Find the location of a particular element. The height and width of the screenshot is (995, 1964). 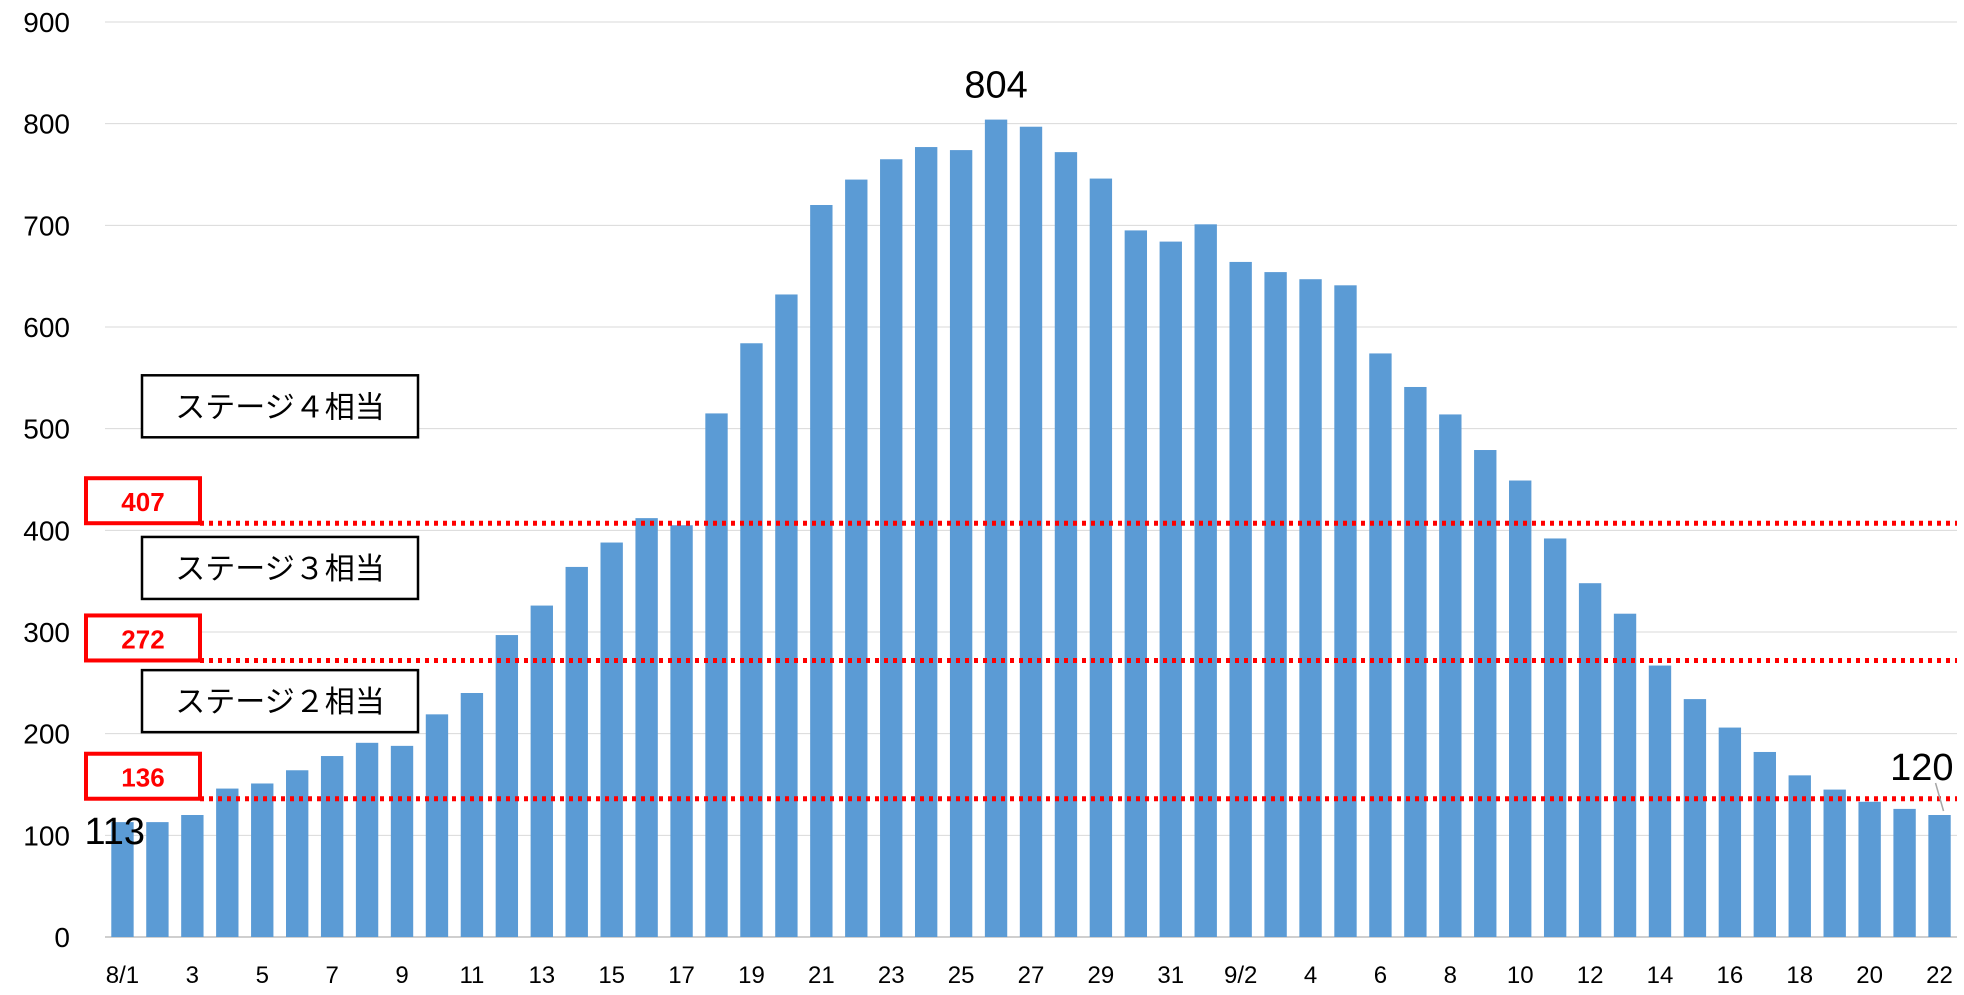

x-tick-label: 9 is located at coordinates (401, 975).